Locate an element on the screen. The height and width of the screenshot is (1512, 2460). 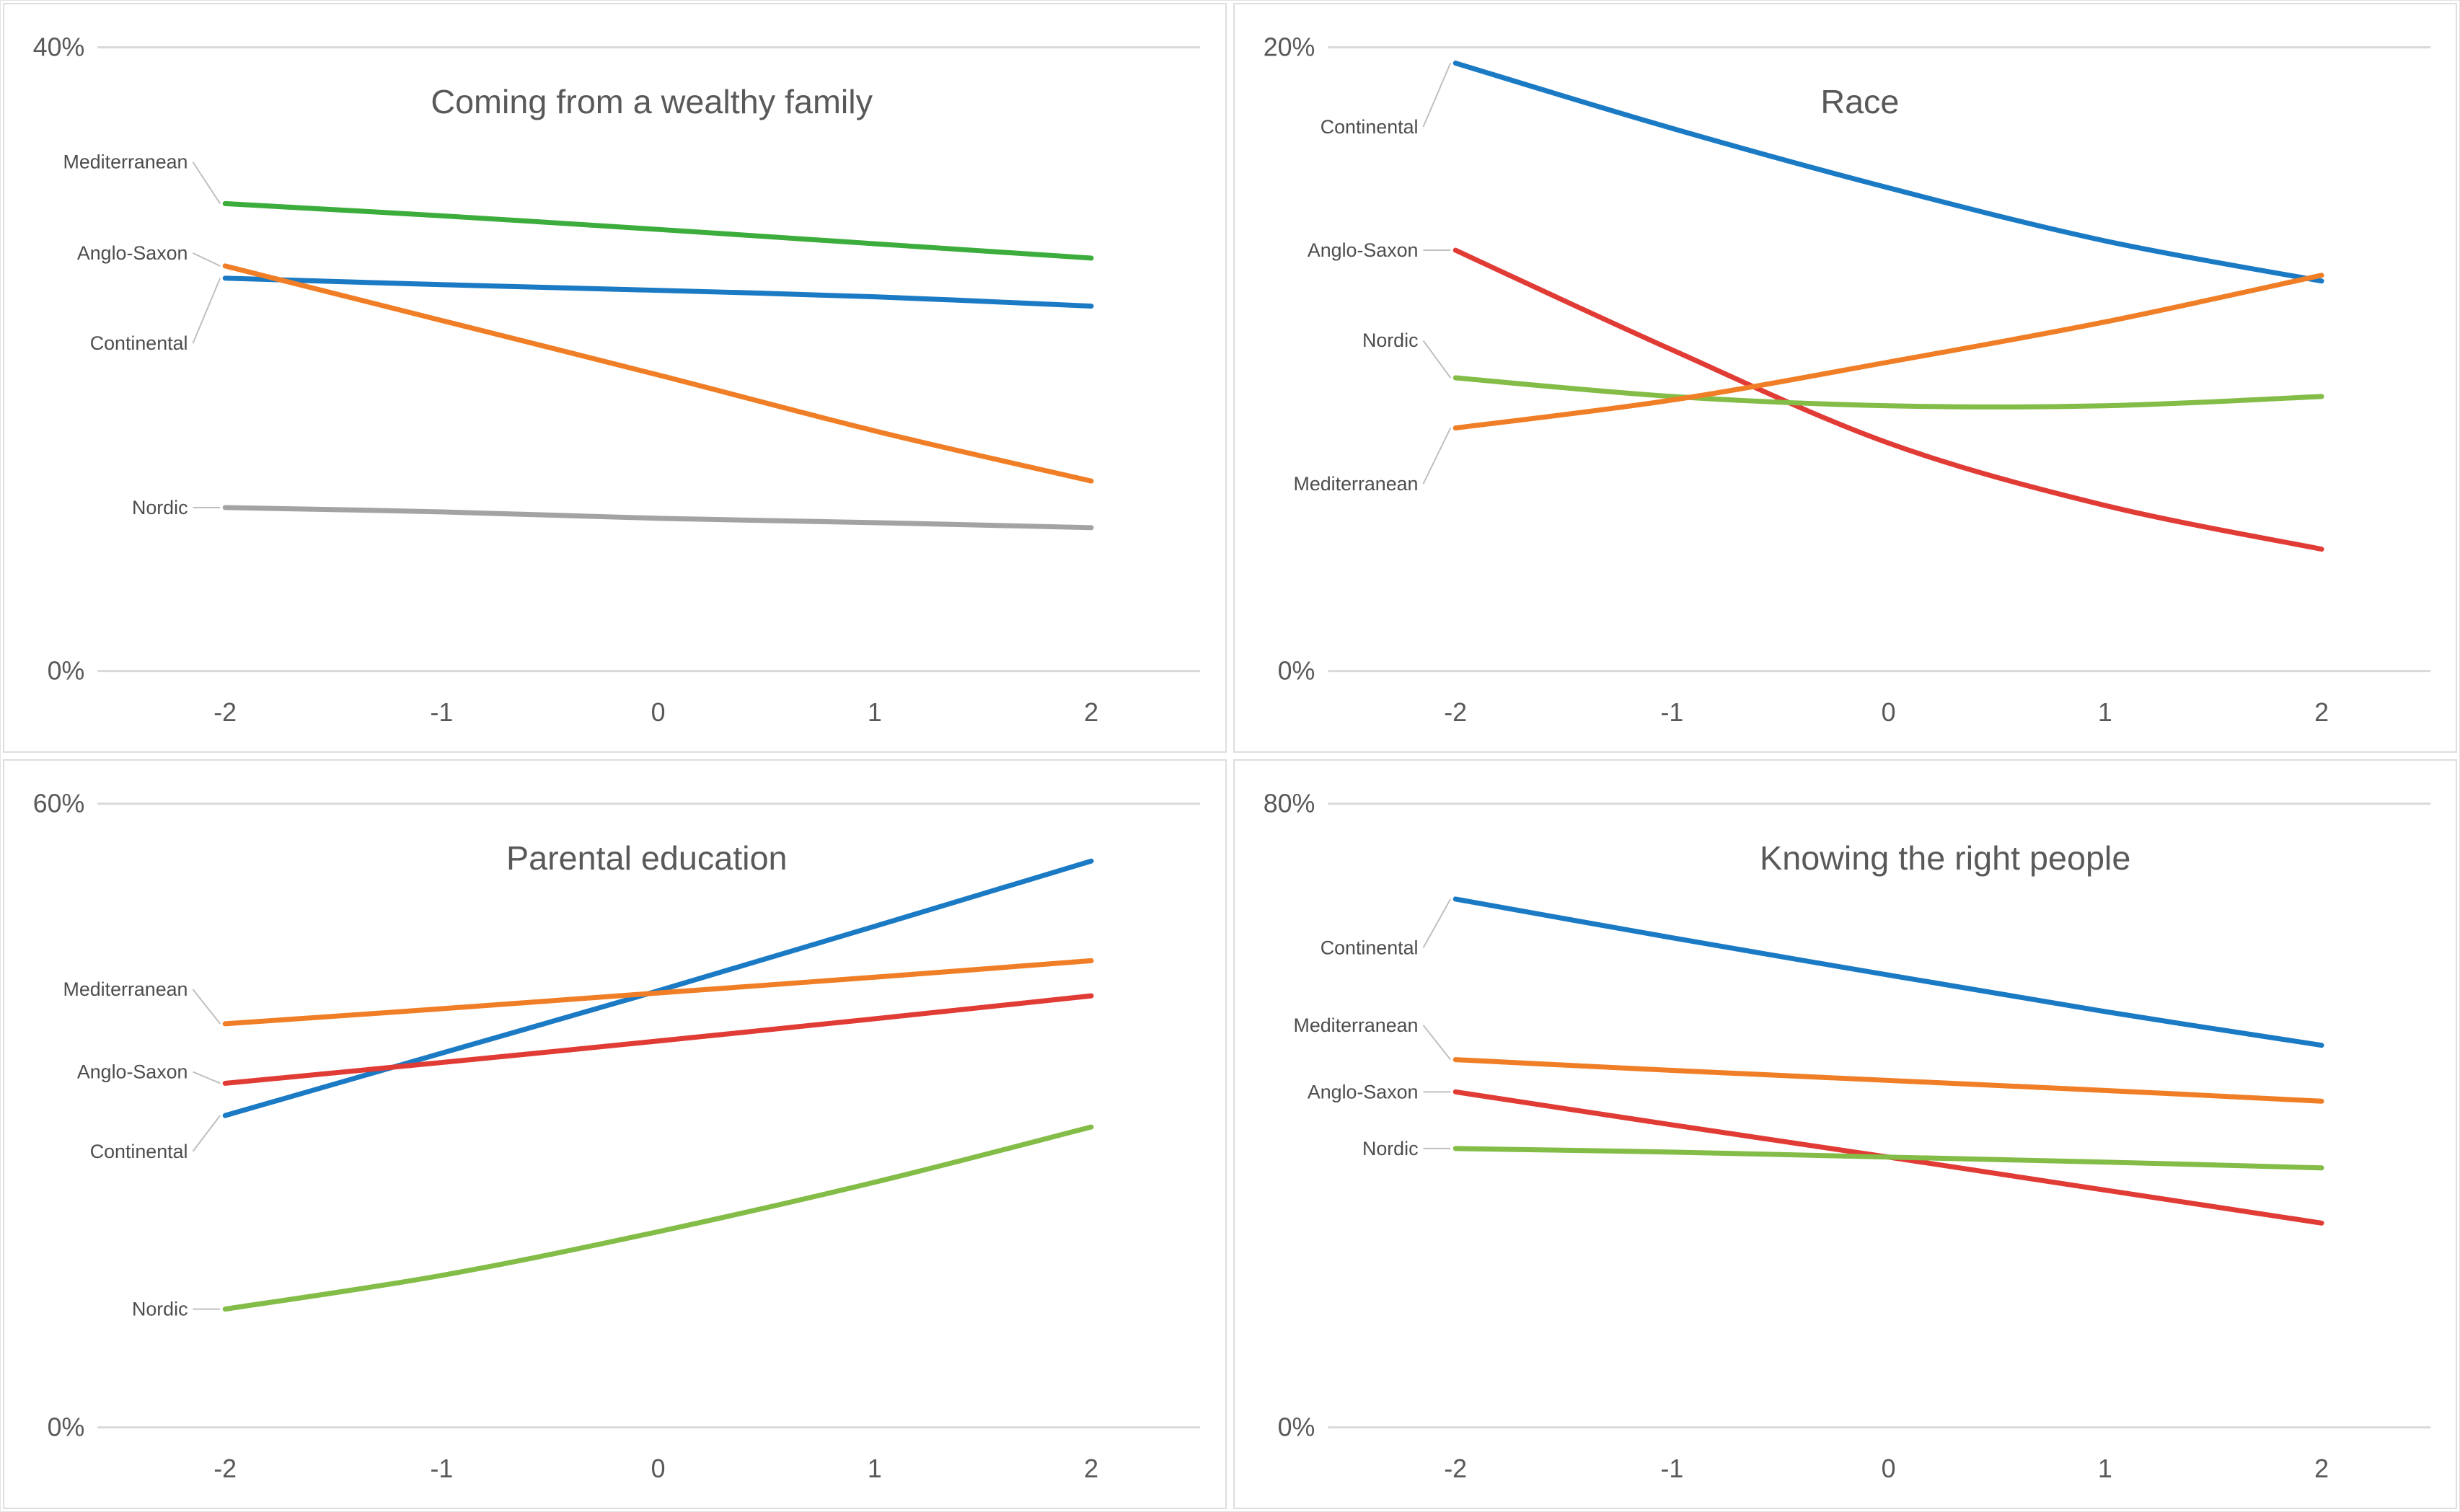
chart-title: Coming from a wealthy family is located at coordinates (652, 102).